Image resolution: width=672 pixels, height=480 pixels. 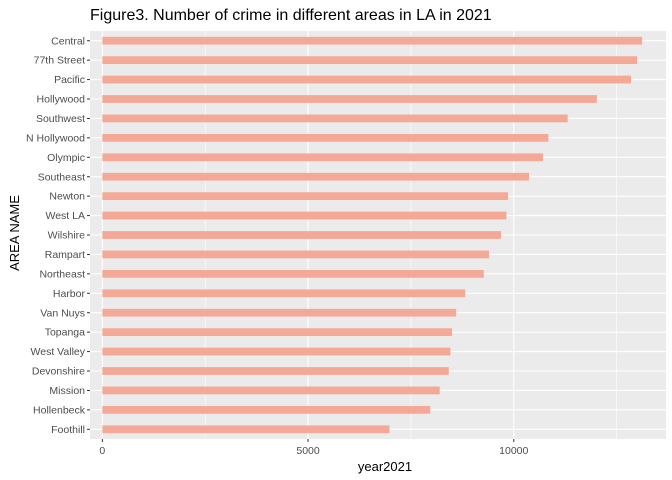 What do you see at coordinates (372, 40) in the screenshot?
I see `bar-central` at bounding box center [372, 40].